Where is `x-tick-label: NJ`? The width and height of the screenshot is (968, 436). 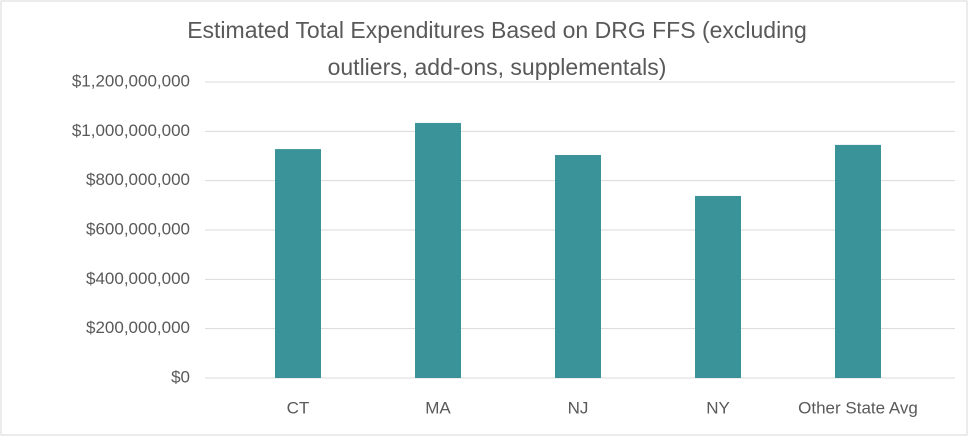 x-tick-label: NJ is located at coordinates (578, 407).